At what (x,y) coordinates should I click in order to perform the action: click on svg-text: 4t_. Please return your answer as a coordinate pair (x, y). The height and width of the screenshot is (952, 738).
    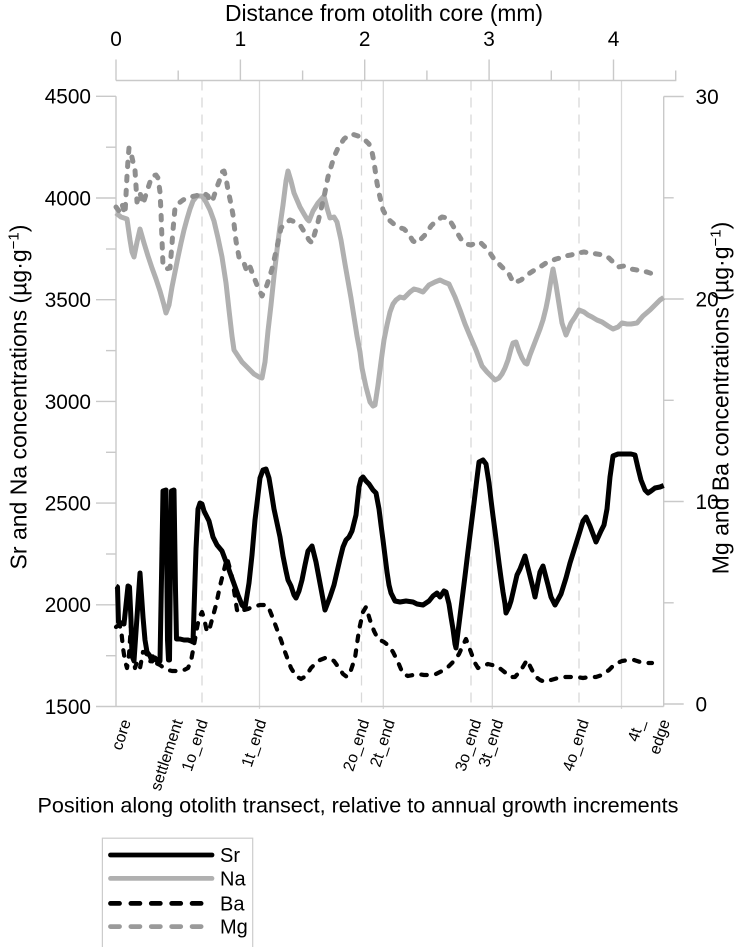
    Looking at the image, I should click on (636, 729).